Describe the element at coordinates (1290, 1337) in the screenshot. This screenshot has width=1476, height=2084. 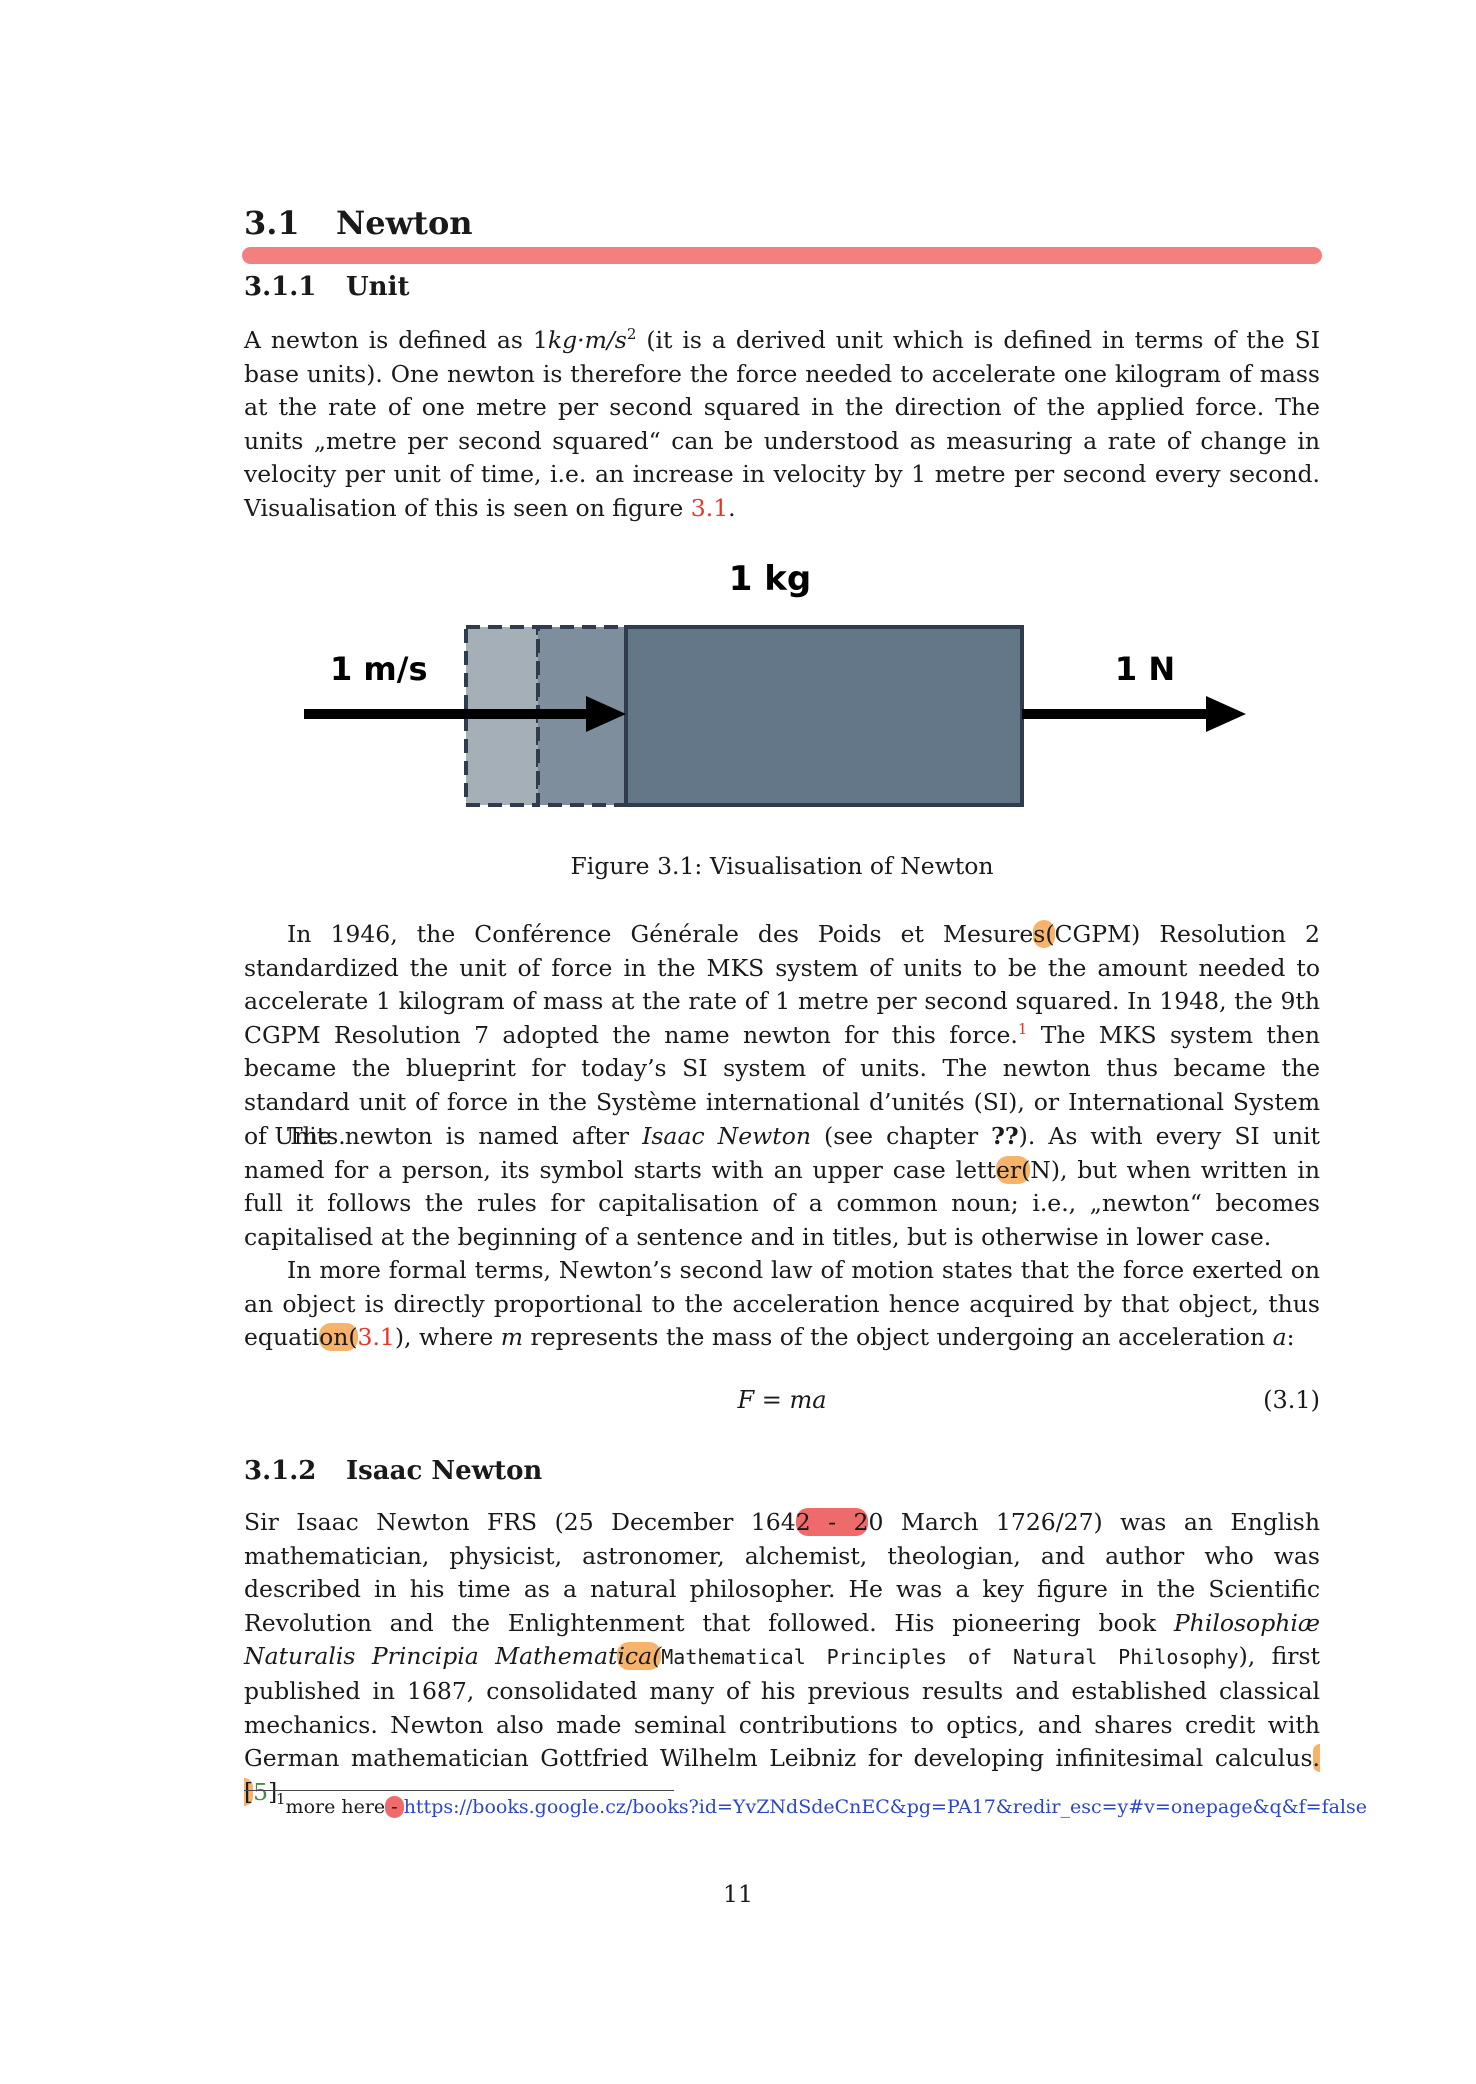
I see `text-run: :` at that location.